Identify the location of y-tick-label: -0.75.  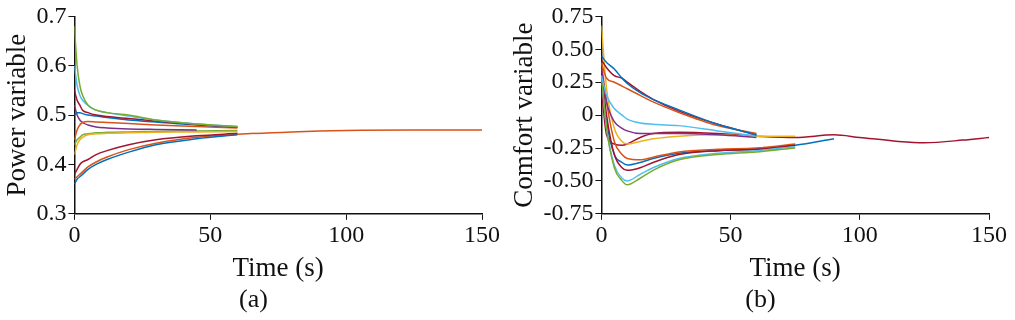
(568, 212).